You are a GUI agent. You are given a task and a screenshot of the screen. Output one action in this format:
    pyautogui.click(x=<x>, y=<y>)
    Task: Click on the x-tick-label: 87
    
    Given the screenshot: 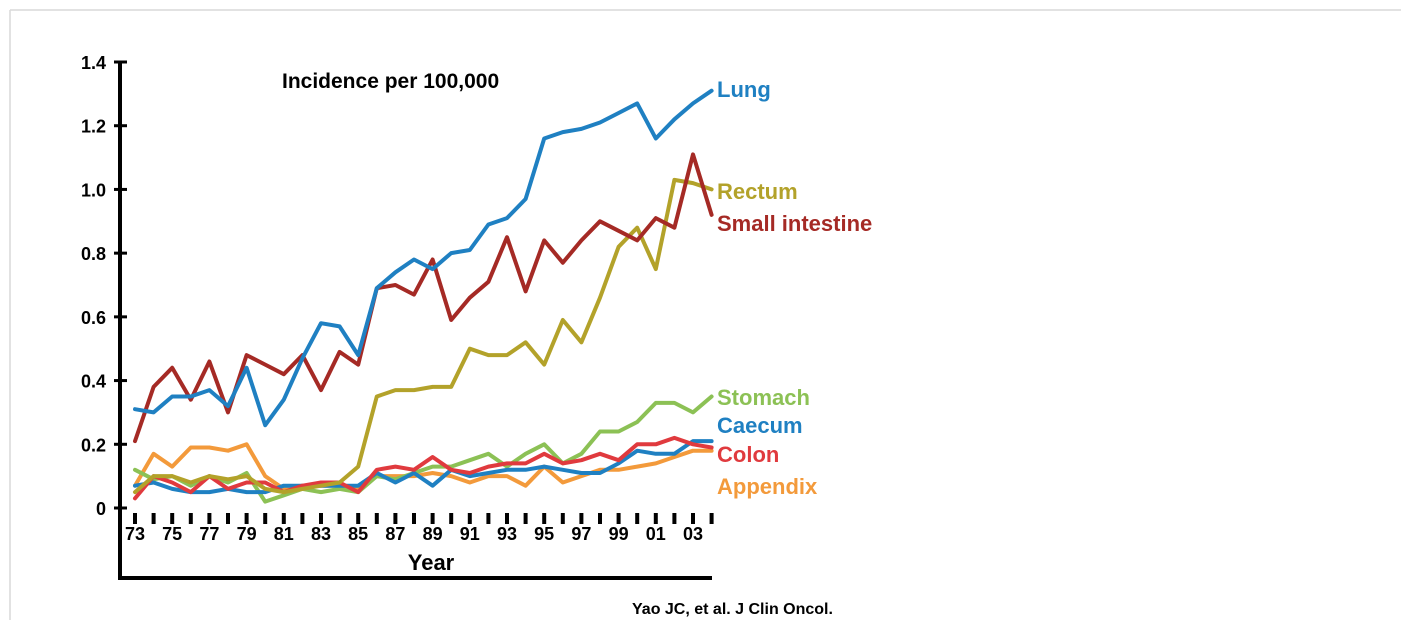 What is the action you would take?
    pyautogui.click(x=395, y=534)
    